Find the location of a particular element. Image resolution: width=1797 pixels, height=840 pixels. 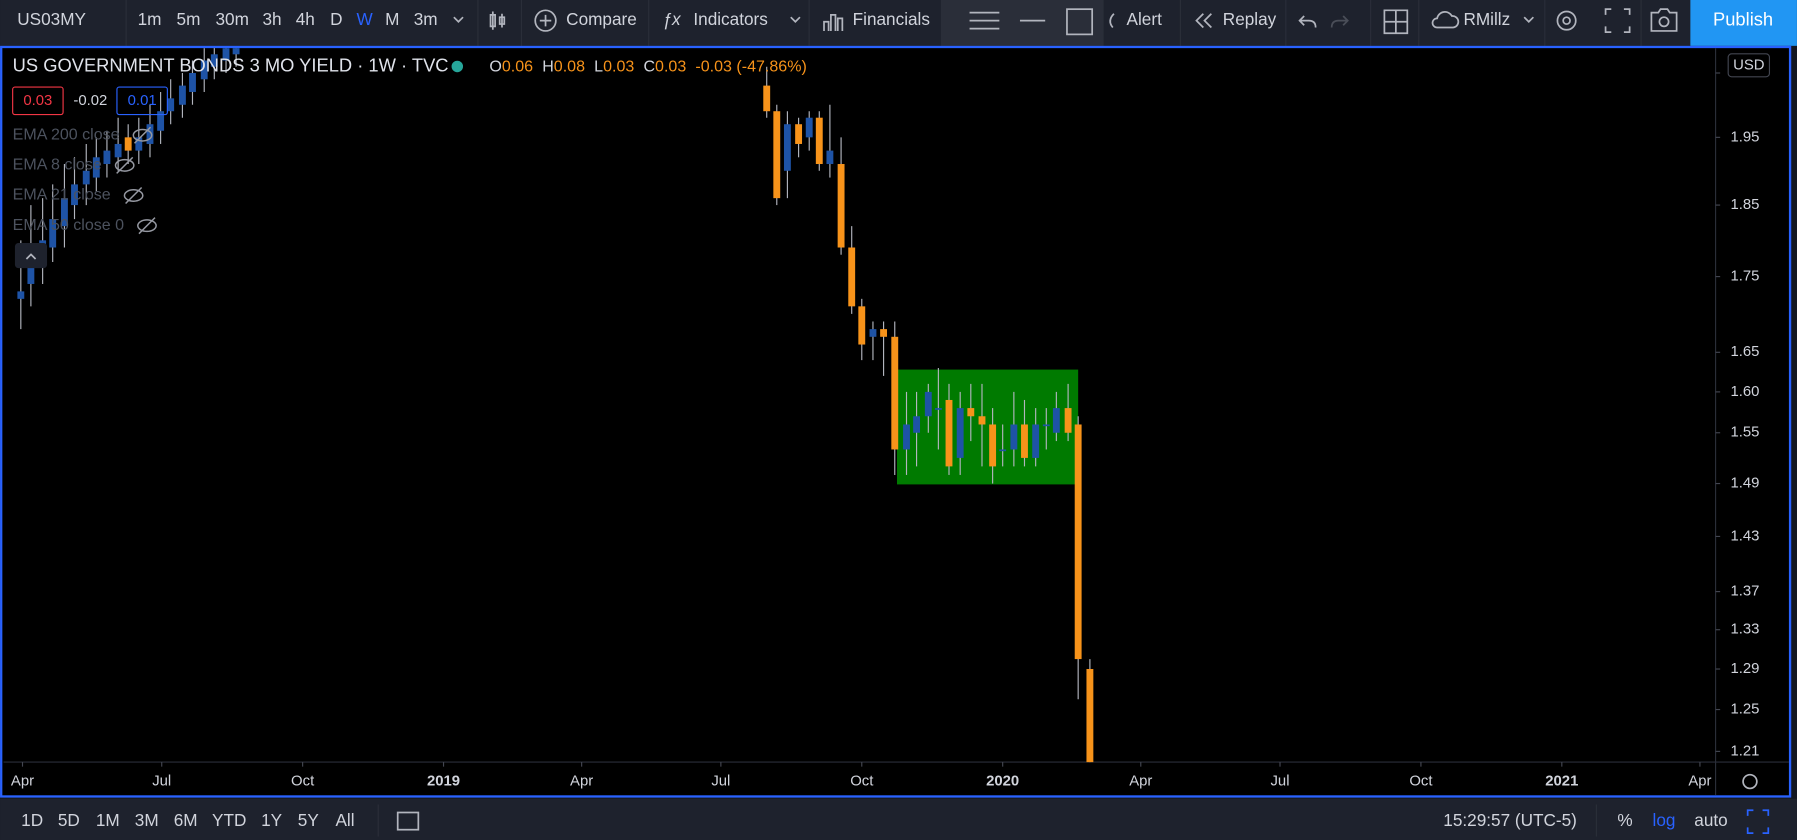

chart-type-icon is located at coordinates (497, 20).